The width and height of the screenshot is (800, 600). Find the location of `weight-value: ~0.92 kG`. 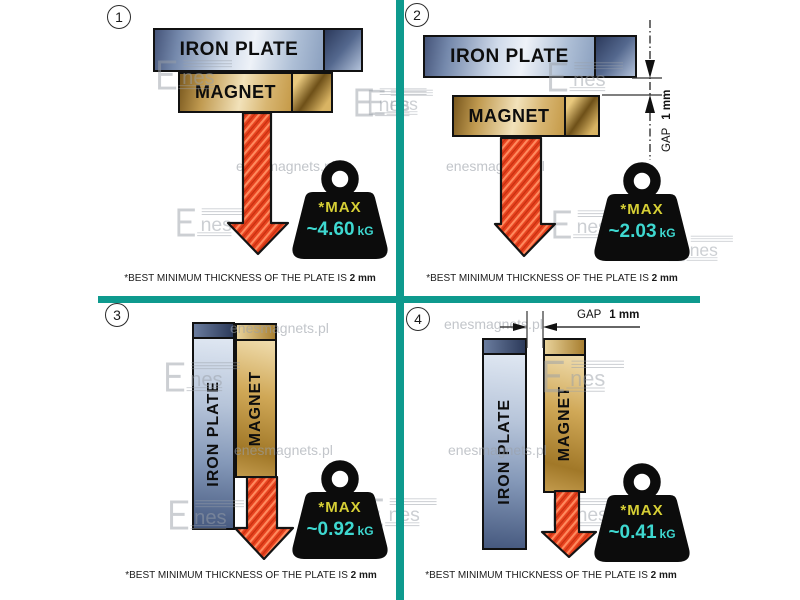

weight-value: ~0.92 kG is located at coordinates (340, 529).